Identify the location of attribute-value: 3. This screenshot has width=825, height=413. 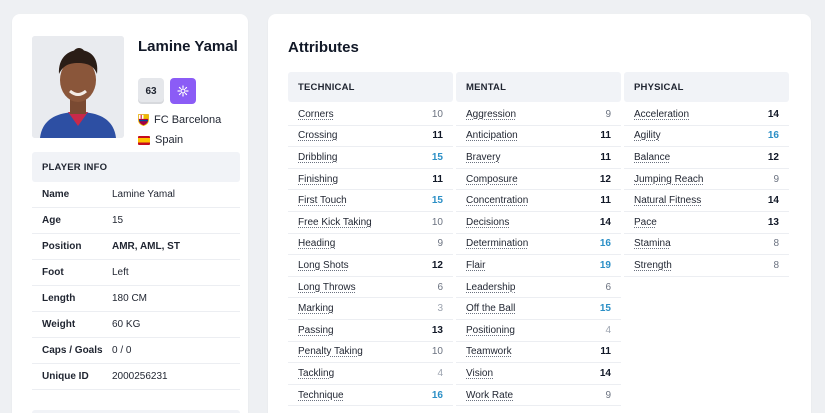
(440, 309).